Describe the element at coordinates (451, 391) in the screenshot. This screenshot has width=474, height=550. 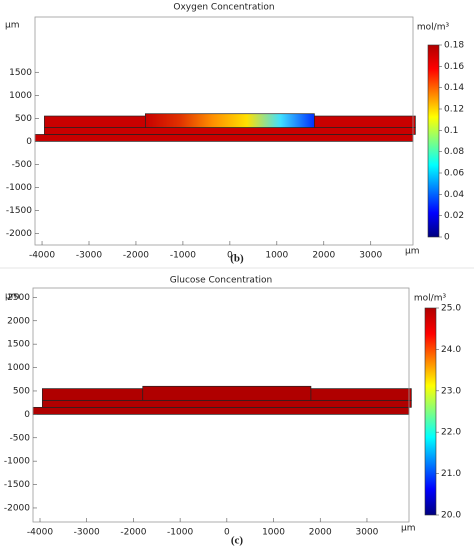
I see `colorbar-tick-label: 23.0` at that location.